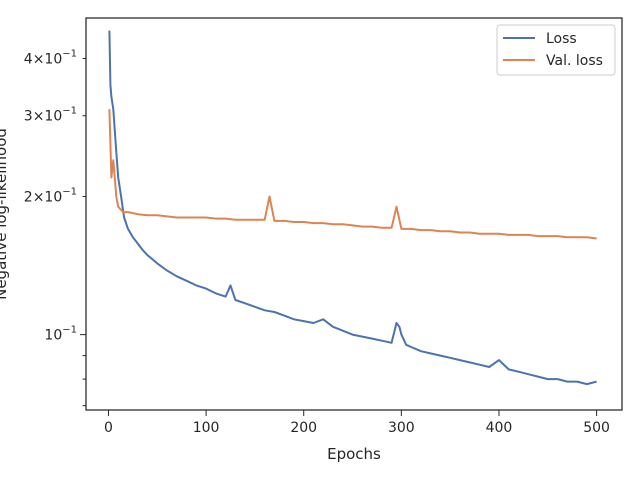 This screenshot has width=640, height=484. I want to click on x-tick-label: 500, so click(596, 428).